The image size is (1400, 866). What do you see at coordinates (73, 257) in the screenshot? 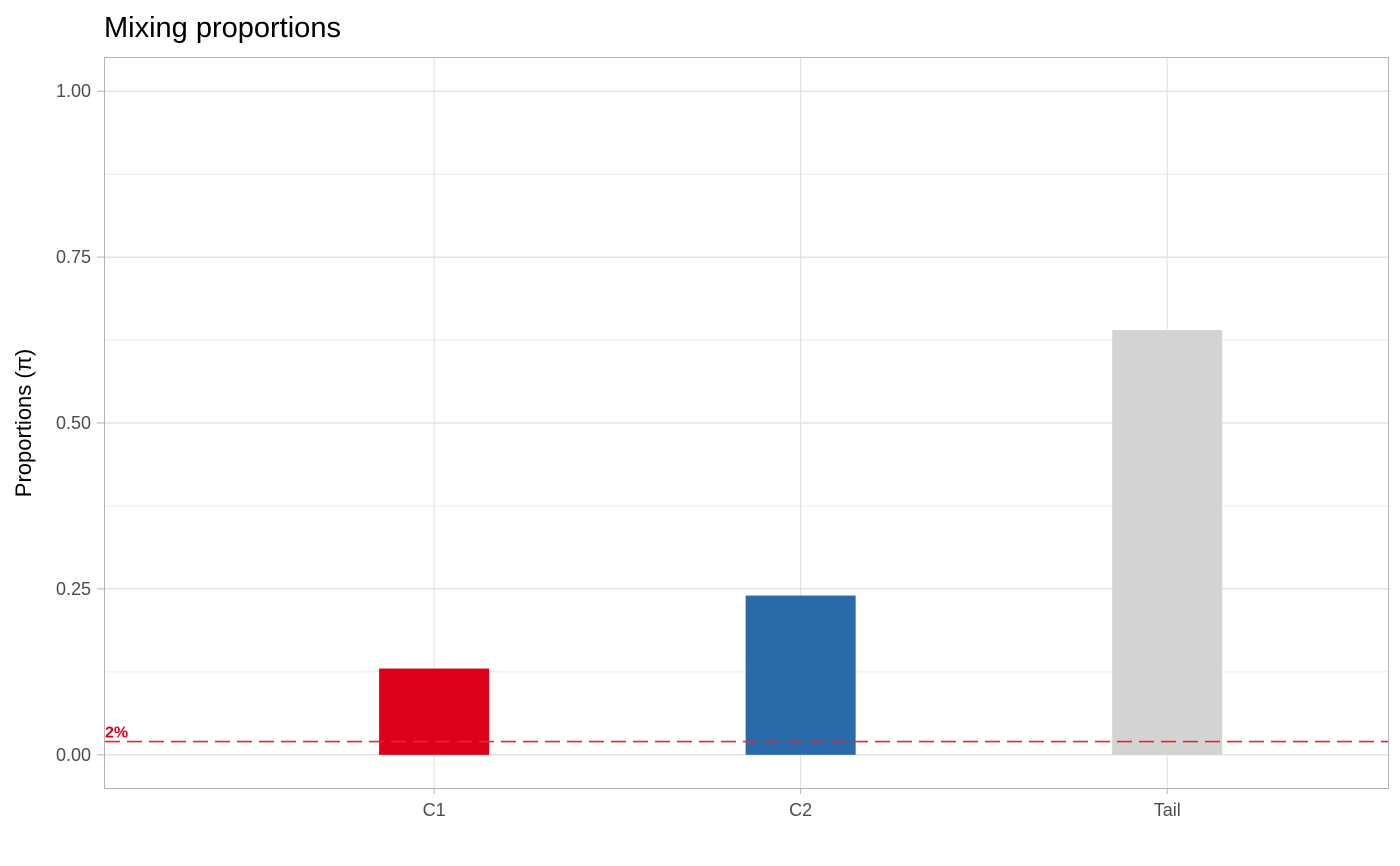
I see `y-tick-label: 0.75` at bounding box center [73, 257].